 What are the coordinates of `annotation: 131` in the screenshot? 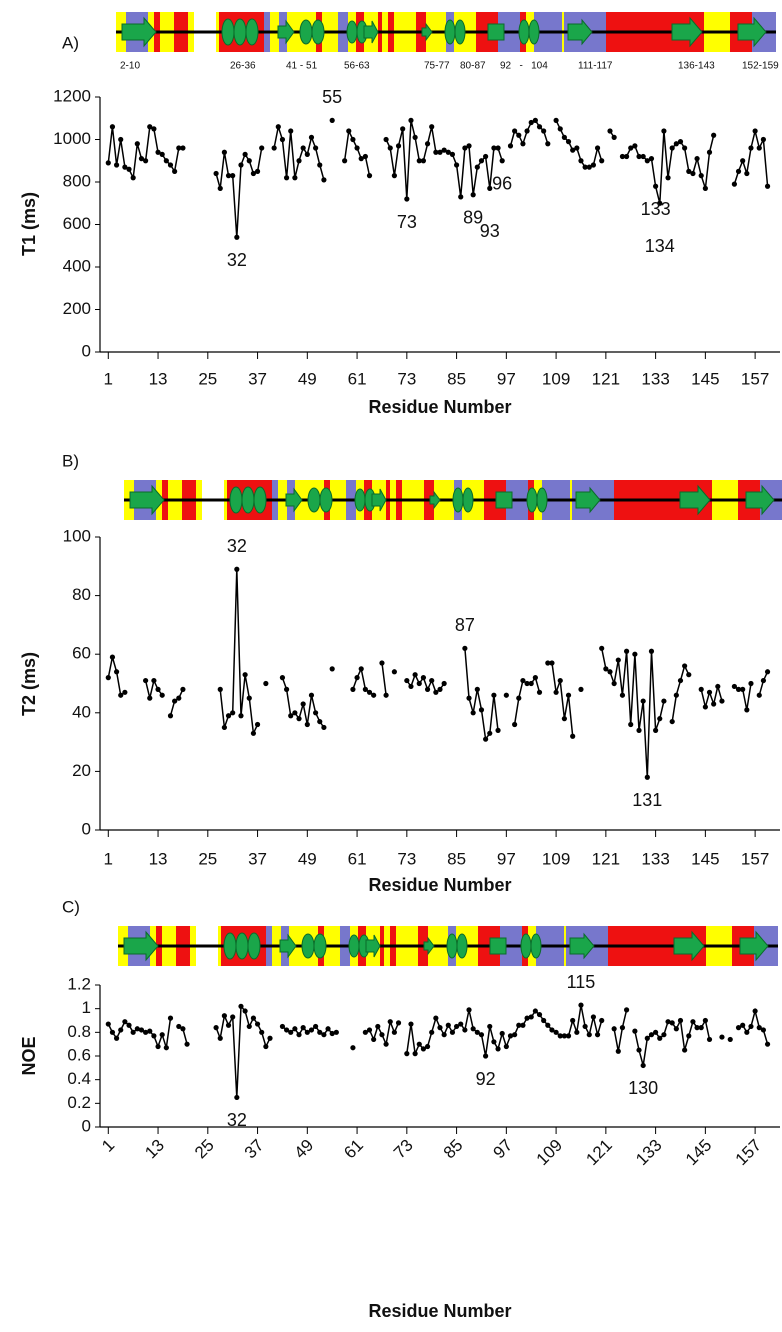 It's located at (647, 800).